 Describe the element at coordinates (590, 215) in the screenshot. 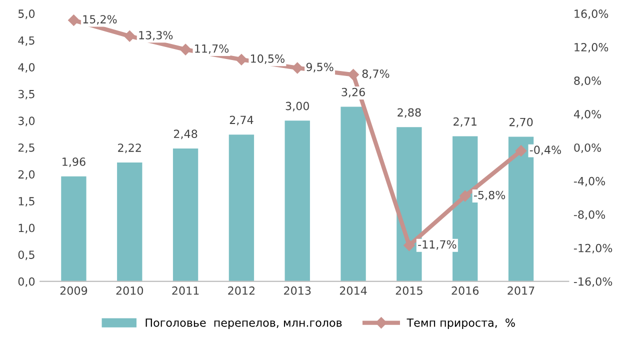

I see `y2-tick-label: -8,0%` at that location.